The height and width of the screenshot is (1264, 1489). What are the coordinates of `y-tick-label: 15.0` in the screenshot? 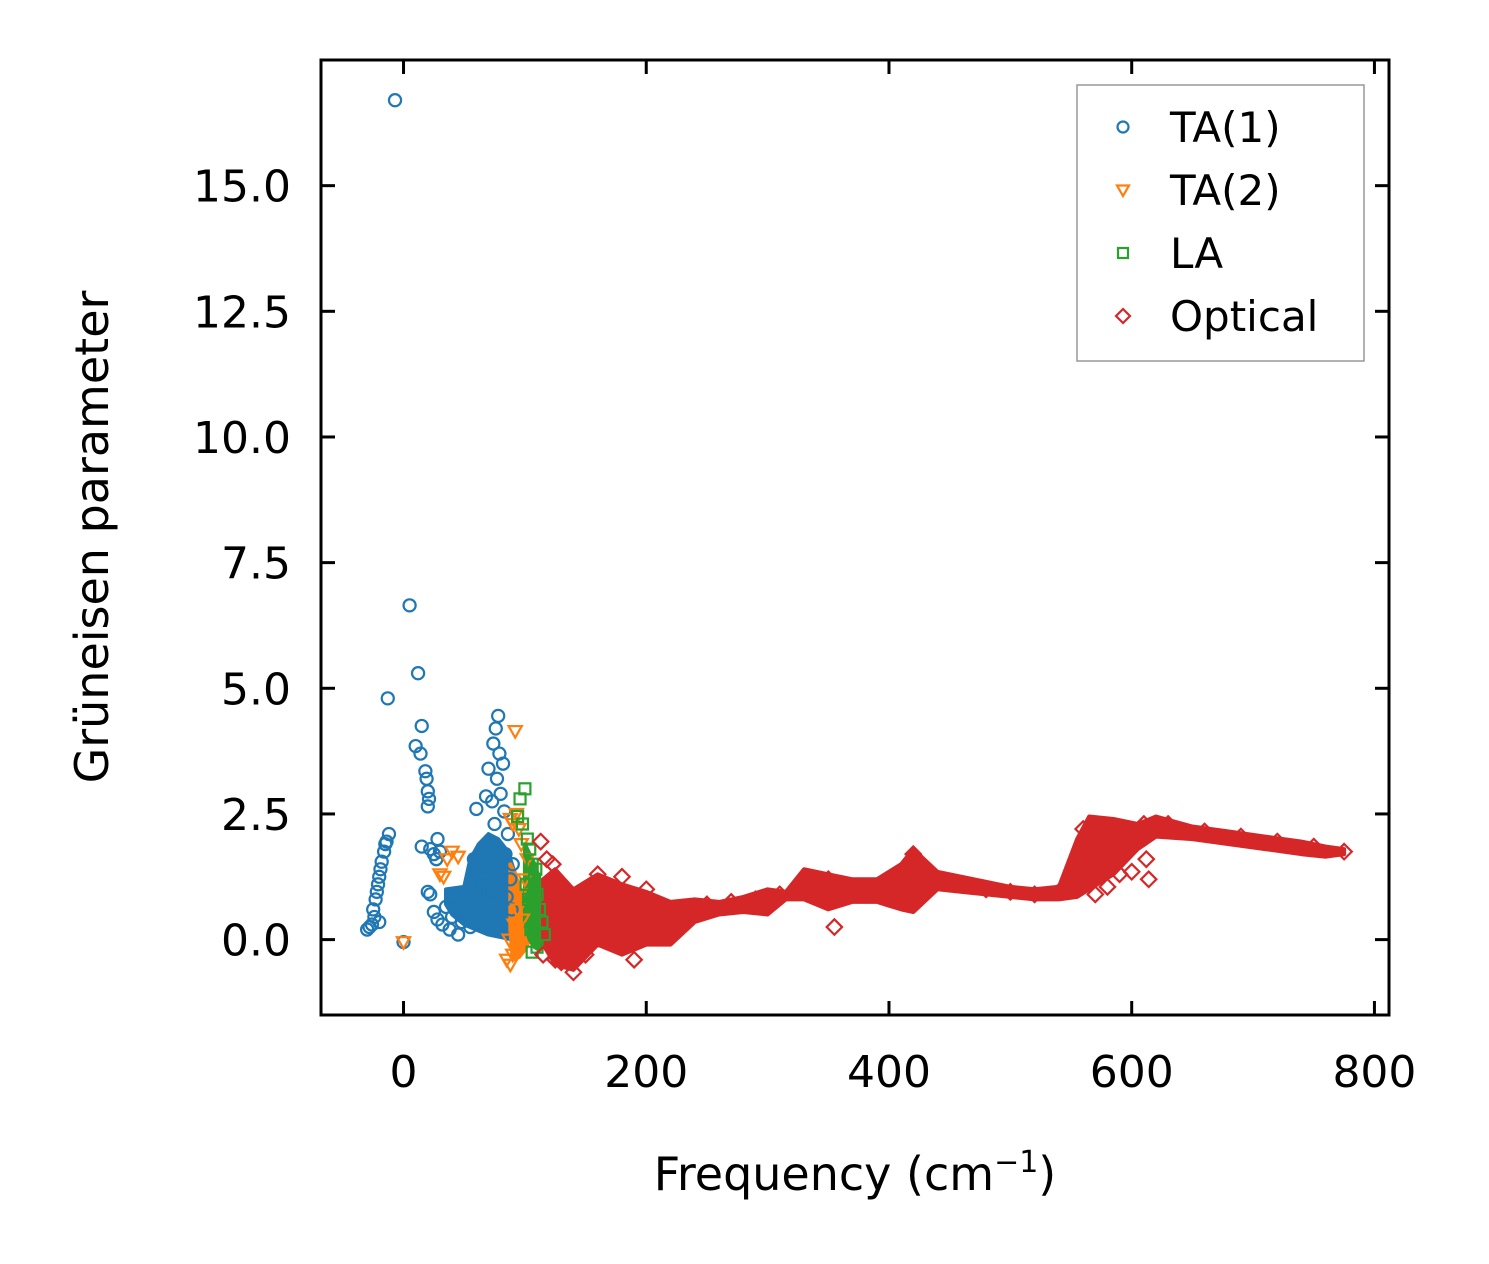 It's located at (242, 187).